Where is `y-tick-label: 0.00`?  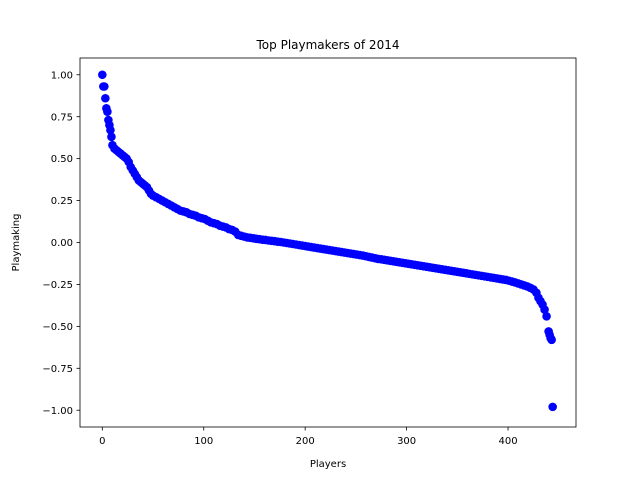
y-tick-label: 0.00 is located at coordinates (62, 243).